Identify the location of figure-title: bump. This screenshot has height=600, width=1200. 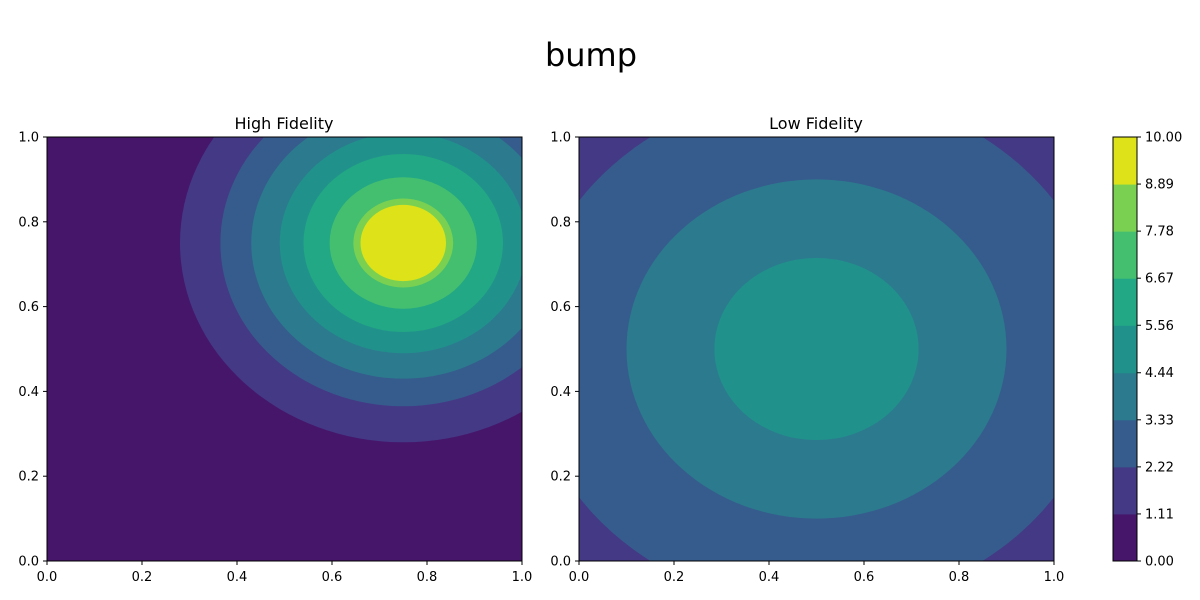
(591, 55).